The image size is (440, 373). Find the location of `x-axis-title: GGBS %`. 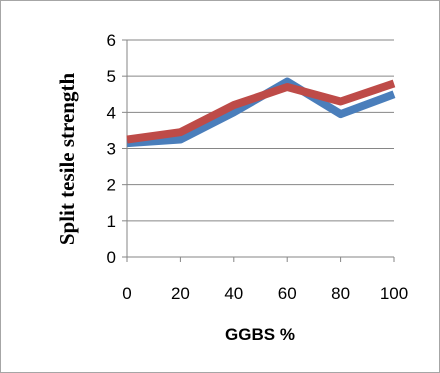

x-axis-title: GGBS % is located at coordinates (260, 334).